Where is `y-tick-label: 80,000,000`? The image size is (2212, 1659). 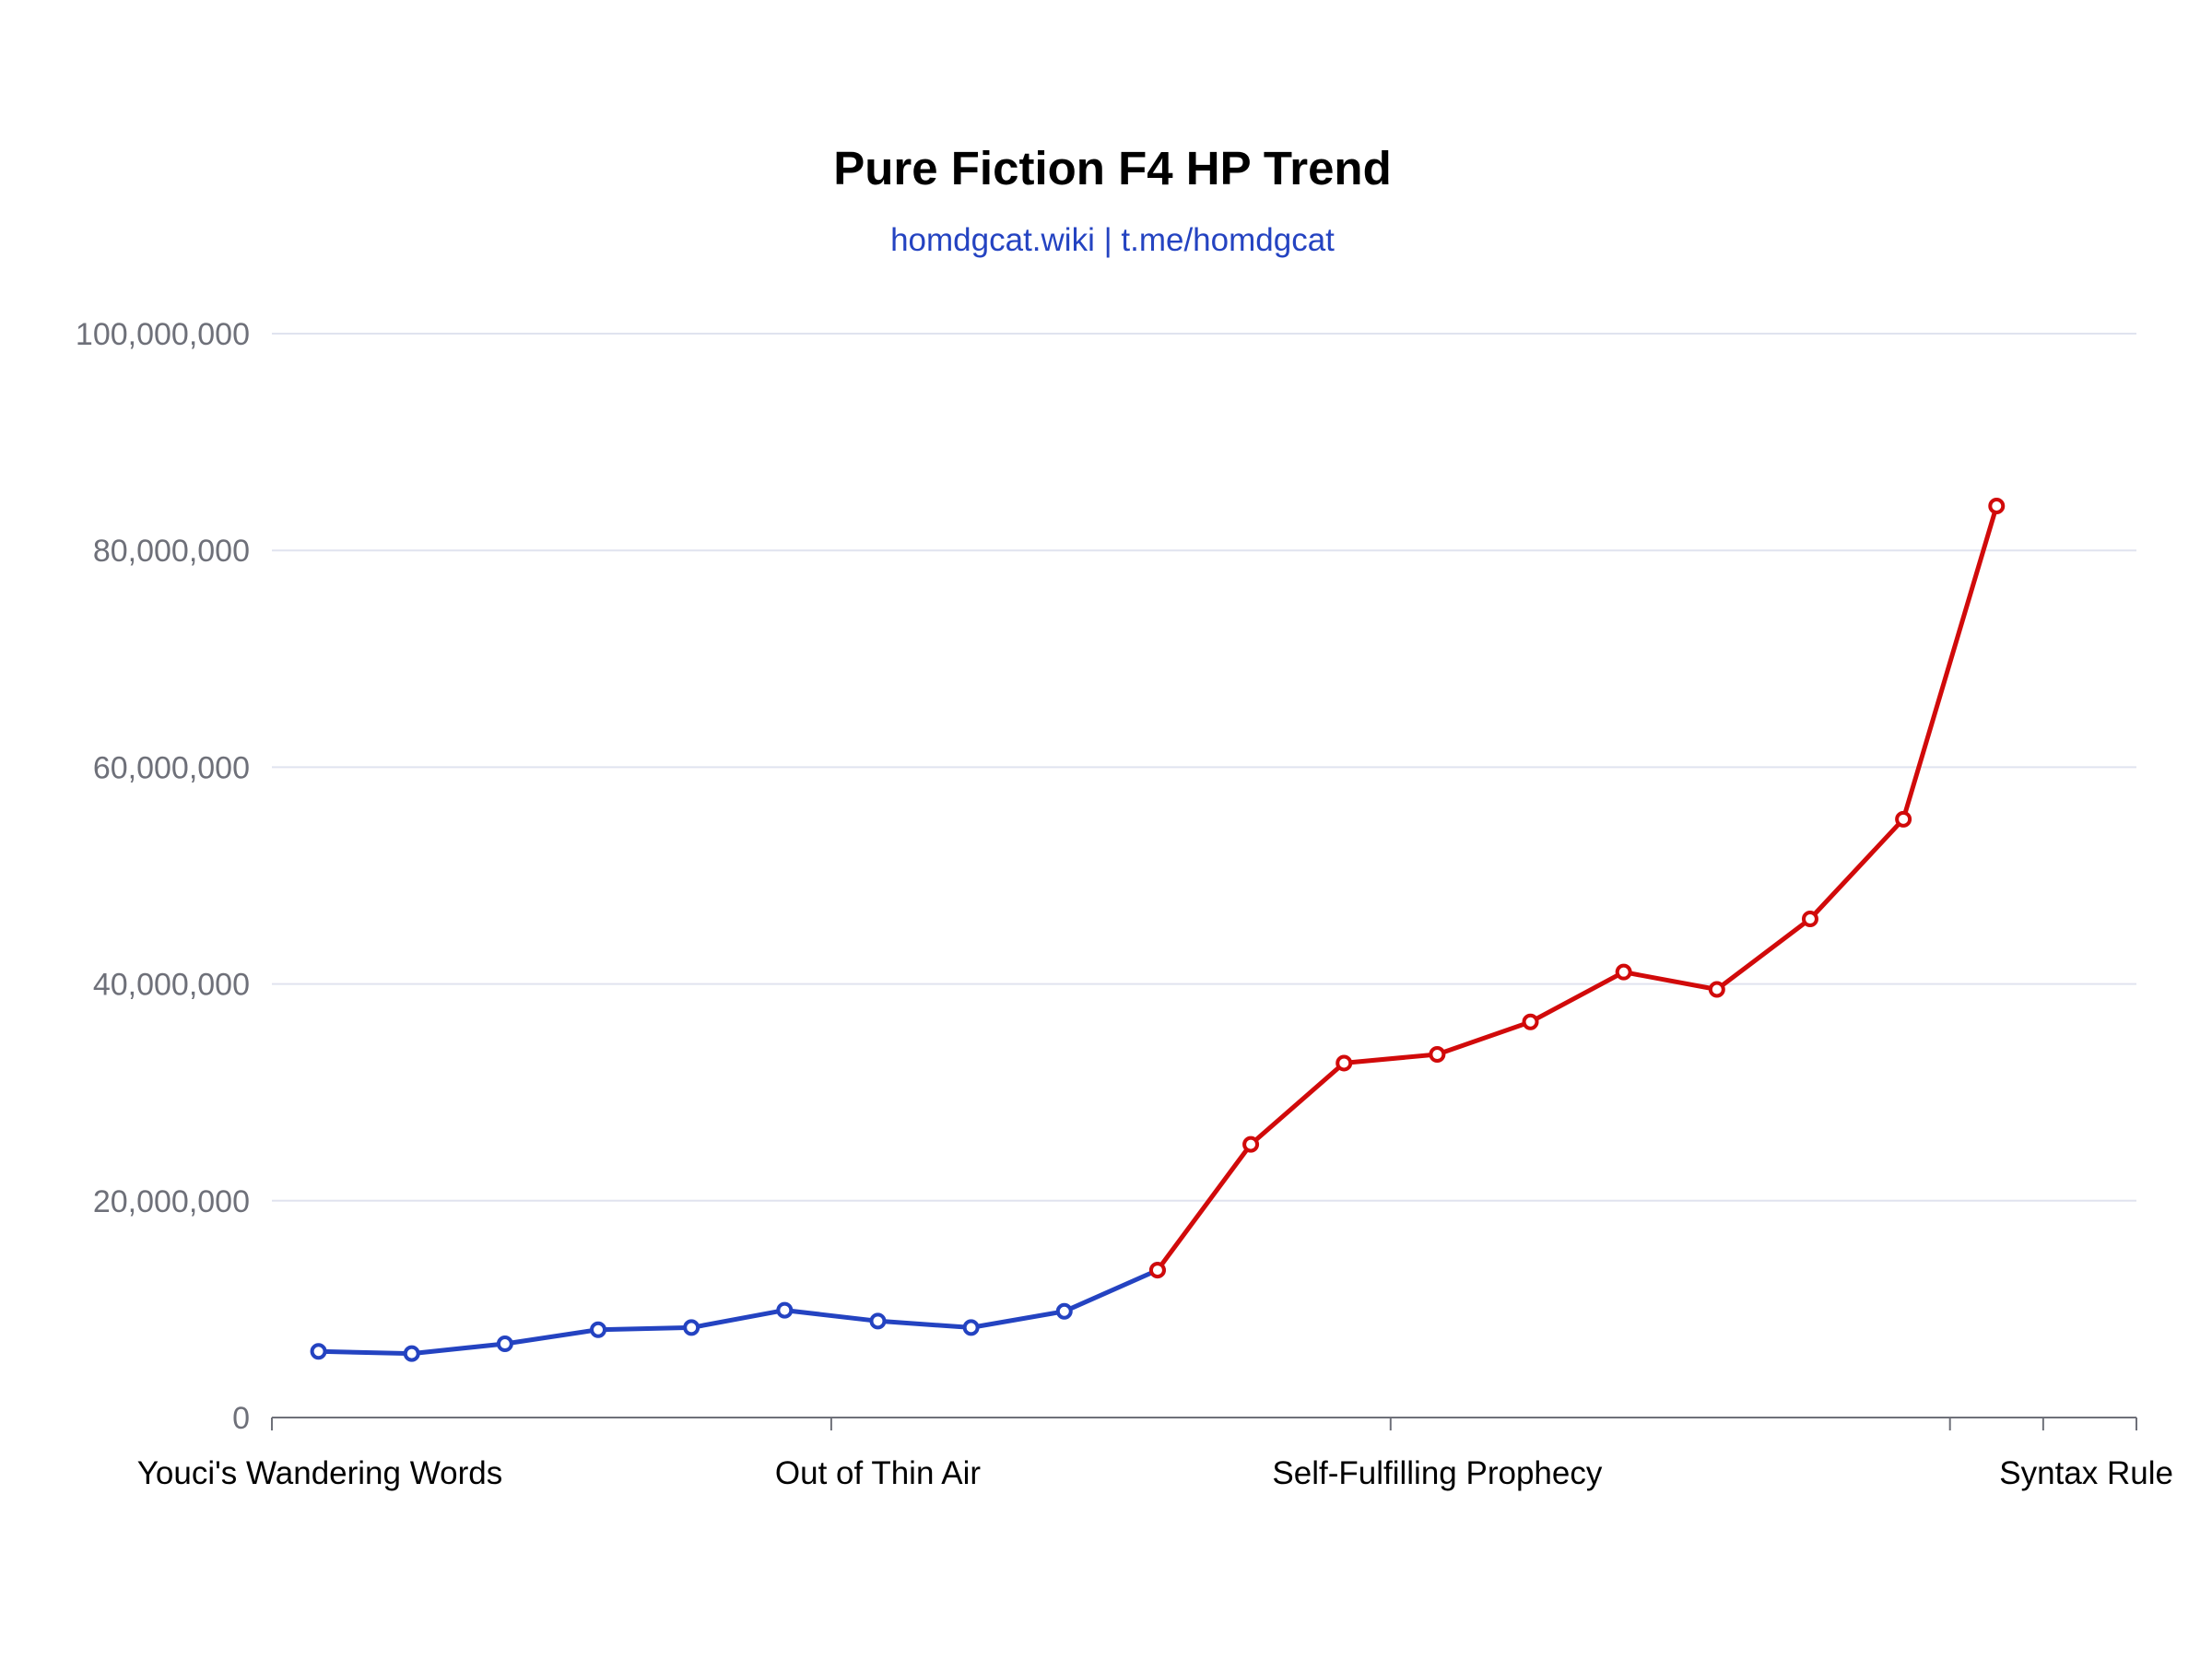
y-tick-label: 80,000,000 is located at coordinates (171, 551).